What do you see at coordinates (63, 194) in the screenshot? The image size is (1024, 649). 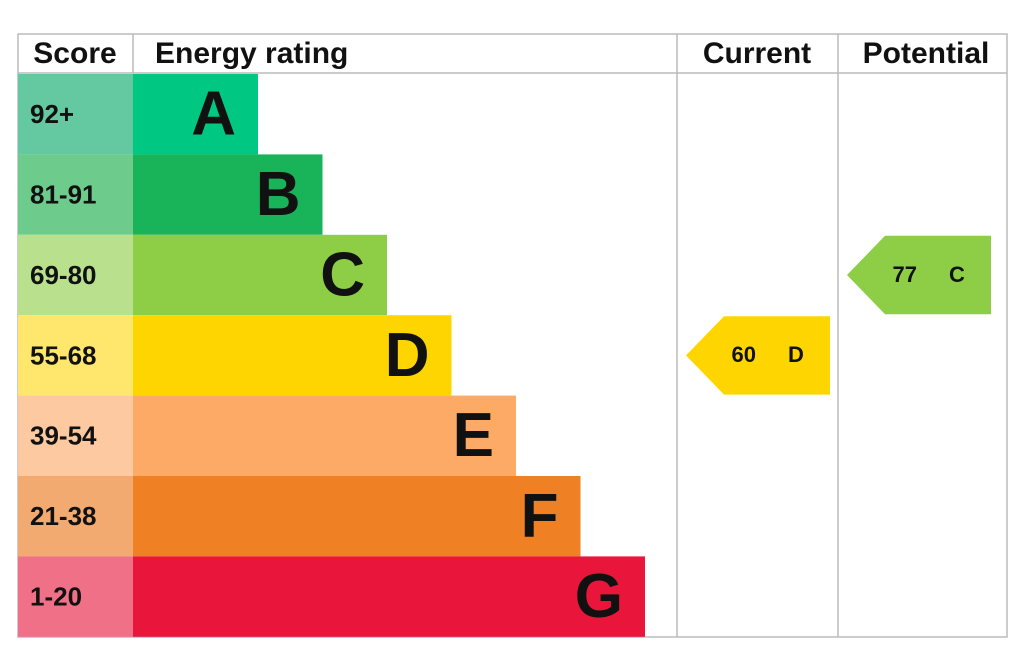 I see `score-label: 81-91` at bounding box center [63, 194].